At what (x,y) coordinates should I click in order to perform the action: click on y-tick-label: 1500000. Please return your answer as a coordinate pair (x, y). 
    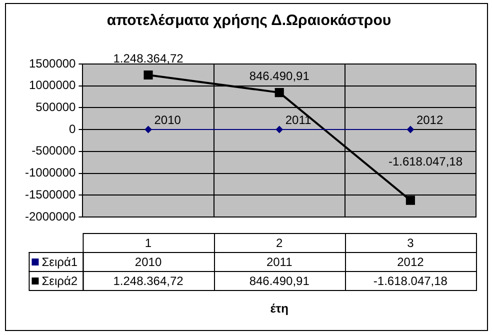
    Looking at the image, I should click on (52, 63).